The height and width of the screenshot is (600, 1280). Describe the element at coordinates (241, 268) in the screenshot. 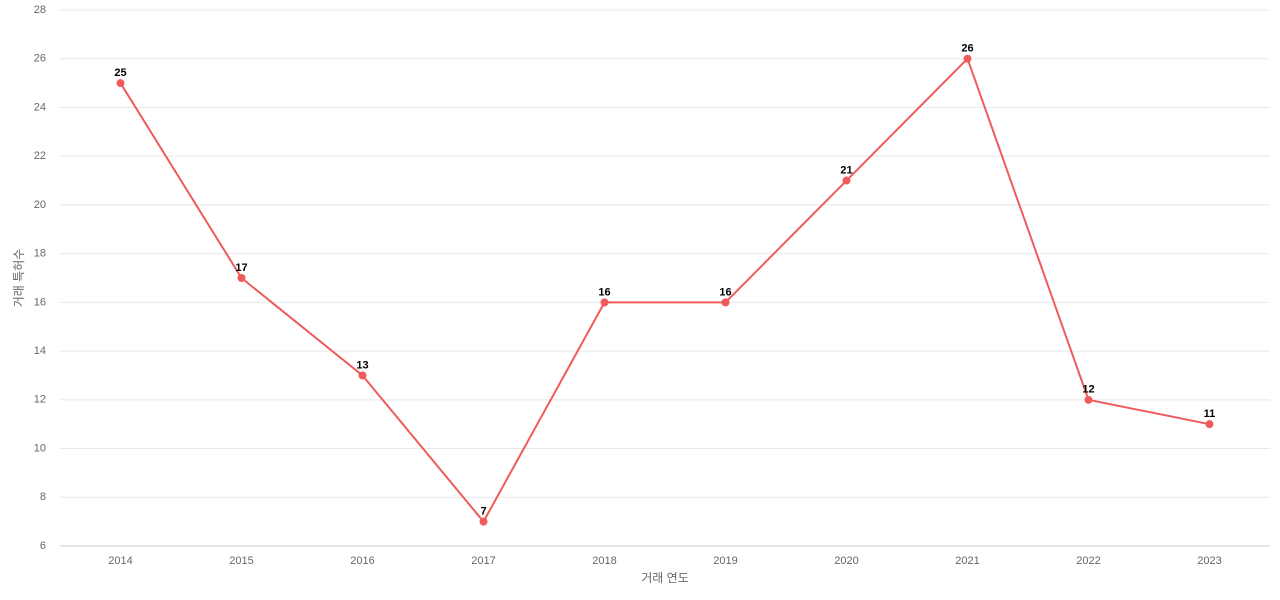

I see `data-label: 17` at that location.